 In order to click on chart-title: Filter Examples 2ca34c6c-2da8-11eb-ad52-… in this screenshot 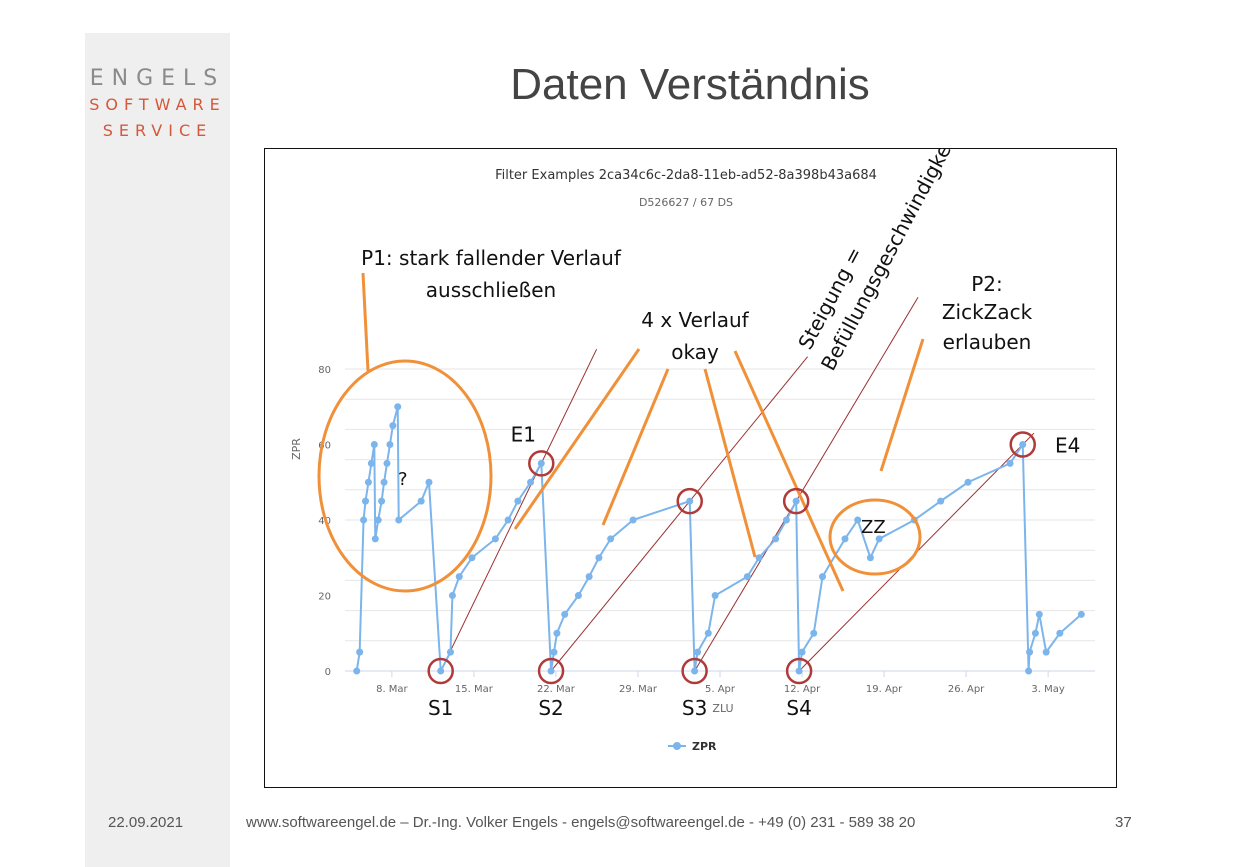, I will do `click(686, 175)`.